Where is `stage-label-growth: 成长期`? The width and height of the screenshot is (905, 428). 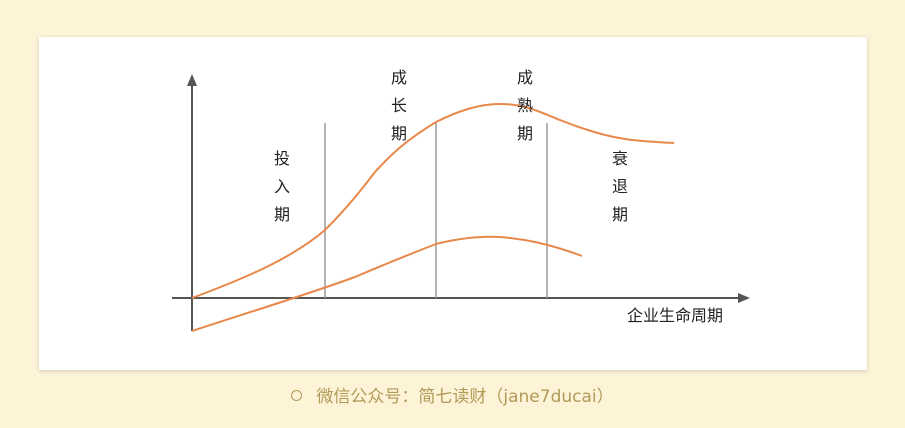
stage-label-growth: 成长期 is located at coordinates (399, 105).